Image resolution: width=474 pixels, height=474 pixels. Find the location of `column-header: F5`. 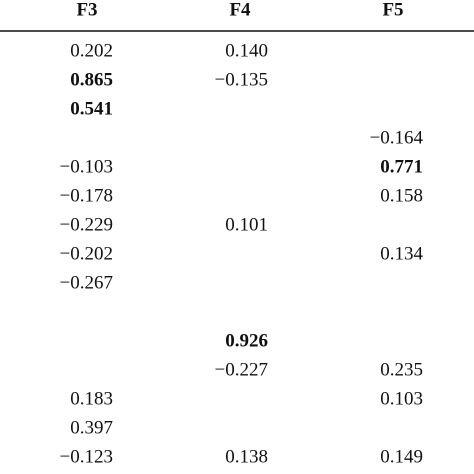

column-header: F5 is located at coordinates (392, 10).